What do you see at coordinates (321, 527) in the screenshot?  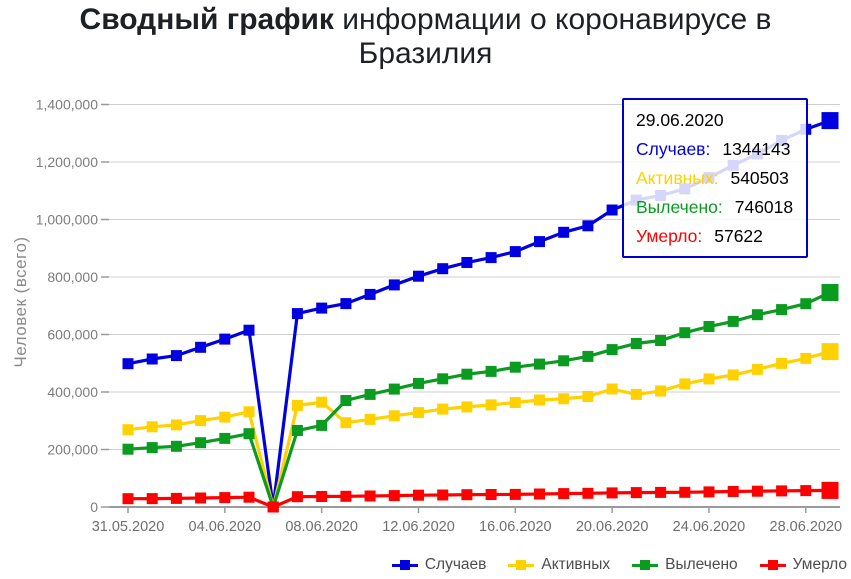 I see `svg-text: 08.06.2020` at bounding box center [321, 527].